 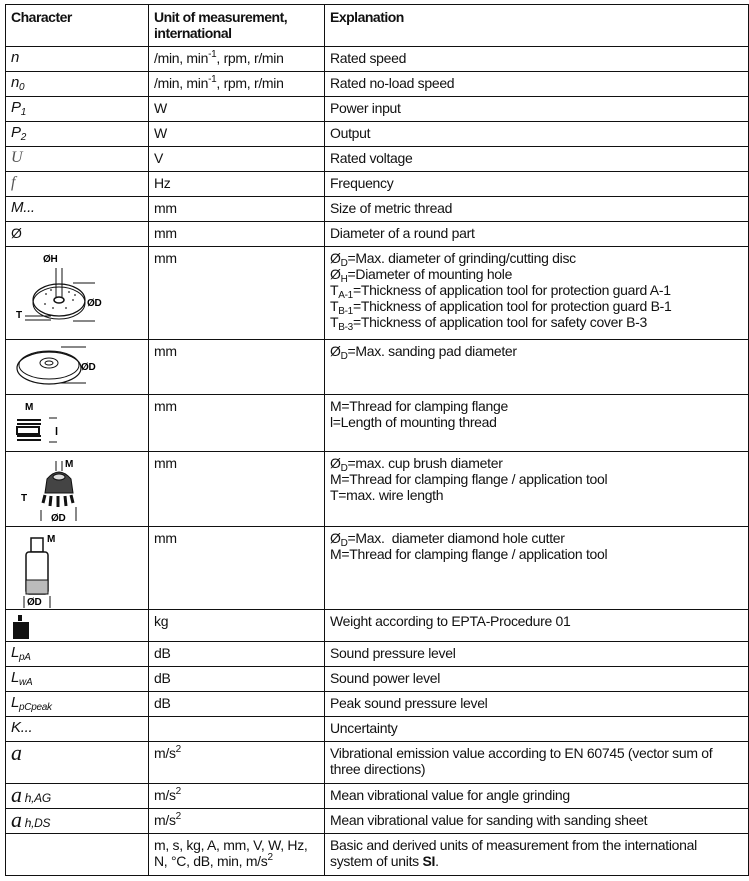 What do you see at coordinates (77, 159) in the screenshot?
I see `symbol-u: U` at bounding box center [77, 159].